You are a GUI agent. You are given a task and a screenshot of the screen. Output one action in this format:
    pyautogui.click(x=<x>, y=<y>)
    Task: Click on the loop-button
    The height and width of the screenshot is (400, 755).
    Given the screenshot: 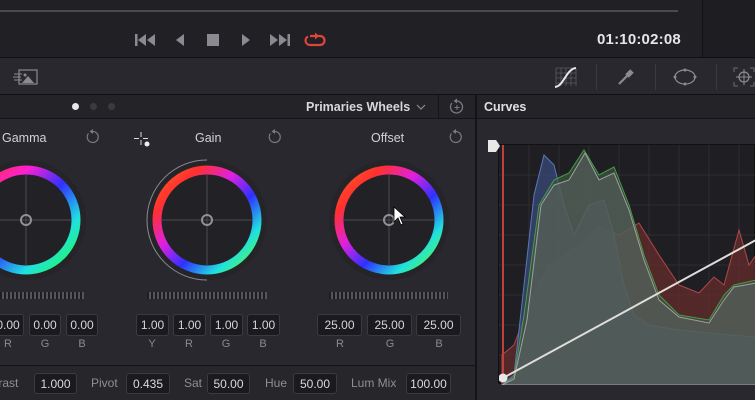 What is the action you would take?
    pyautogui.click(x=315, y=40)
    